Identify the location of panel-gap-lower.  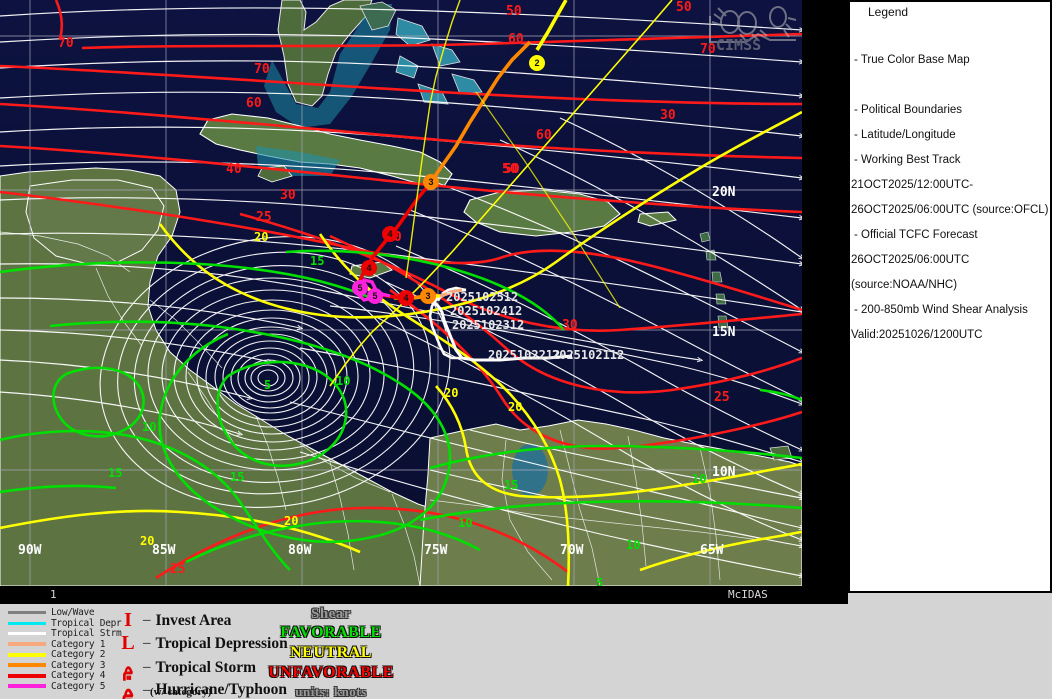
(950, 598).